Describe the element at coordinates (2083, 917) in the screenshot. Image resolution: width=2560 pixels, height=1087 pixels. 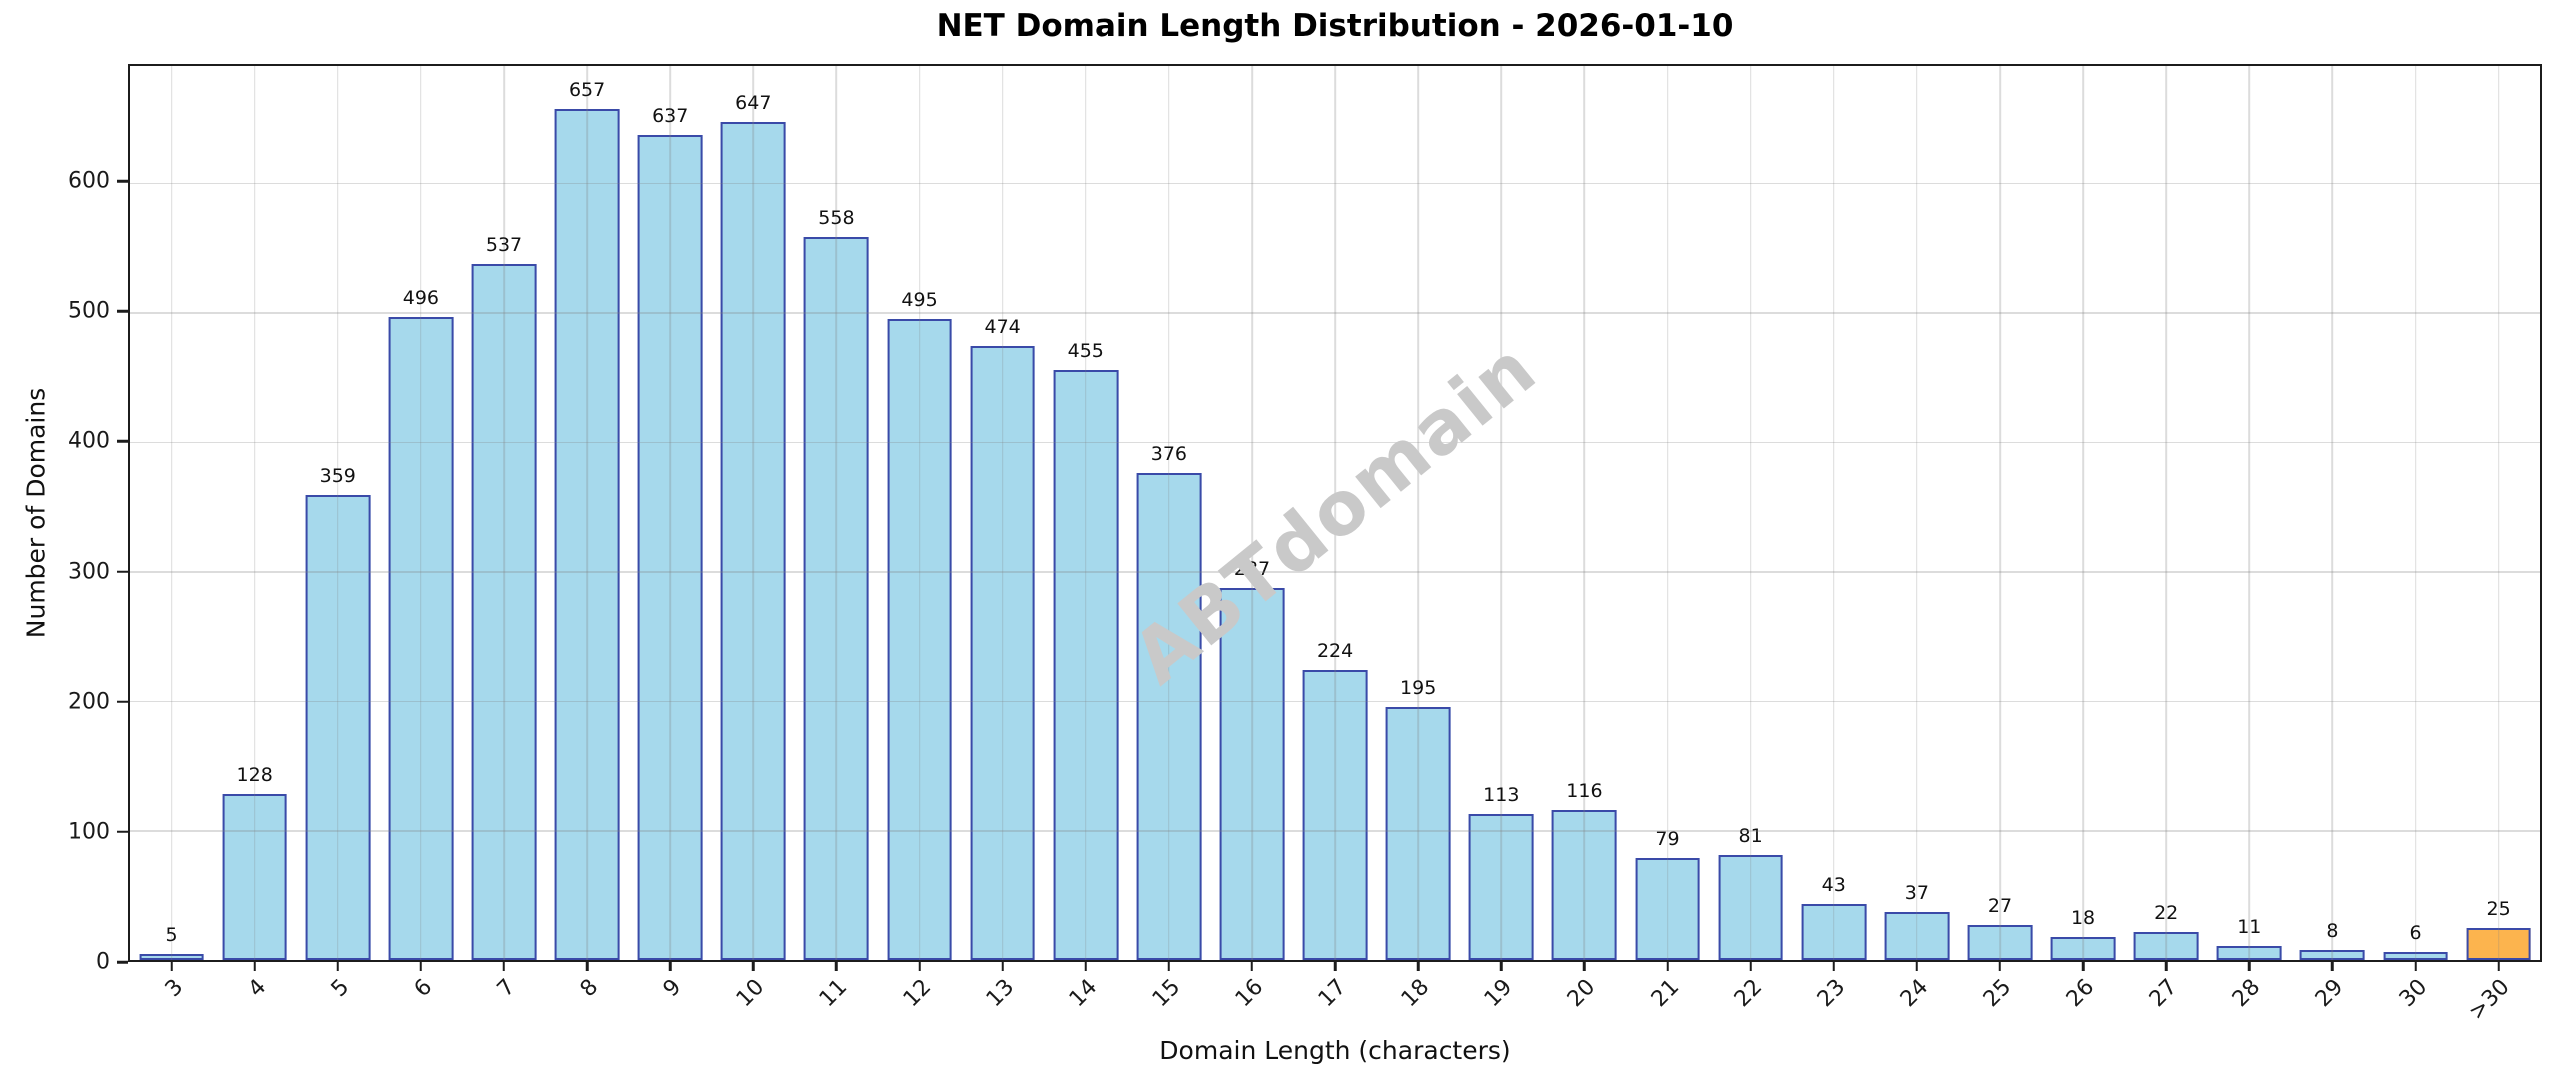
I see `bar-value-label: 18` at that location.